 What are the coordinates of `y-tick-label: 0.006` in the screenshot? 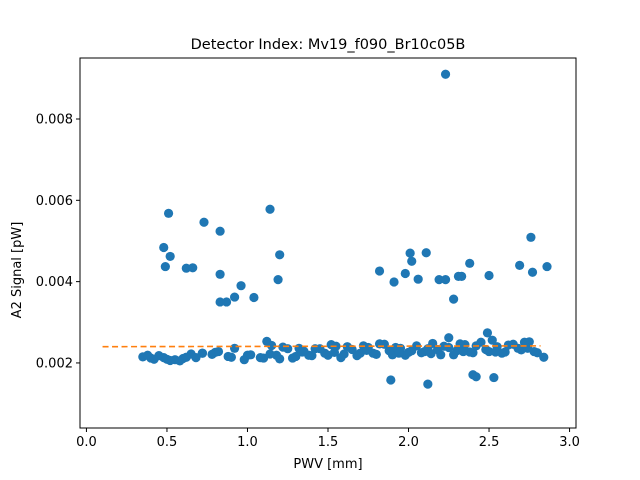 It's located at (54, 201).